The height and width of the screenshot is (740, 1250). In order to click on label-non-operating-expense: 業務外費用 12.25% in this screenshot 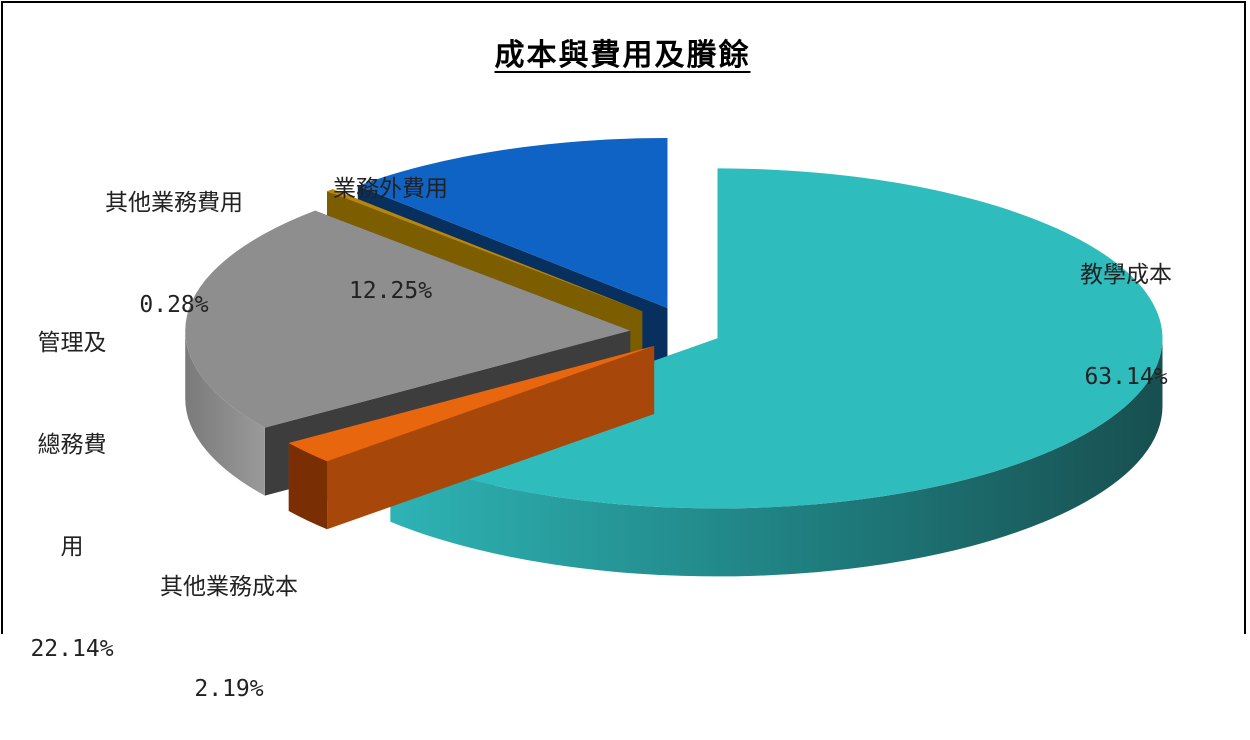, I will do `click(390, 240)`.